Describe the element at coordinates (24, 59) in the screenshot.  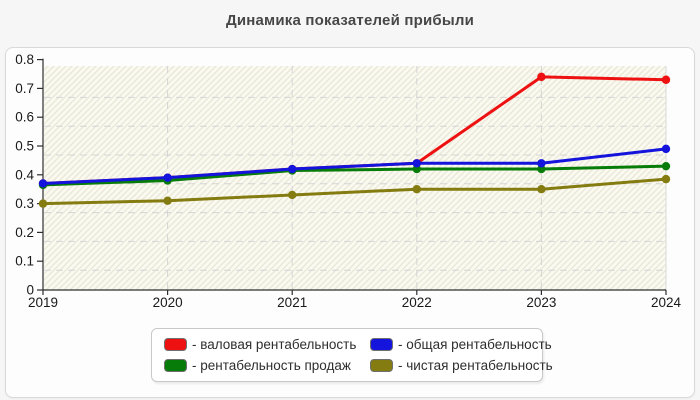
I see `y-tick-label: 0.8` at that location.